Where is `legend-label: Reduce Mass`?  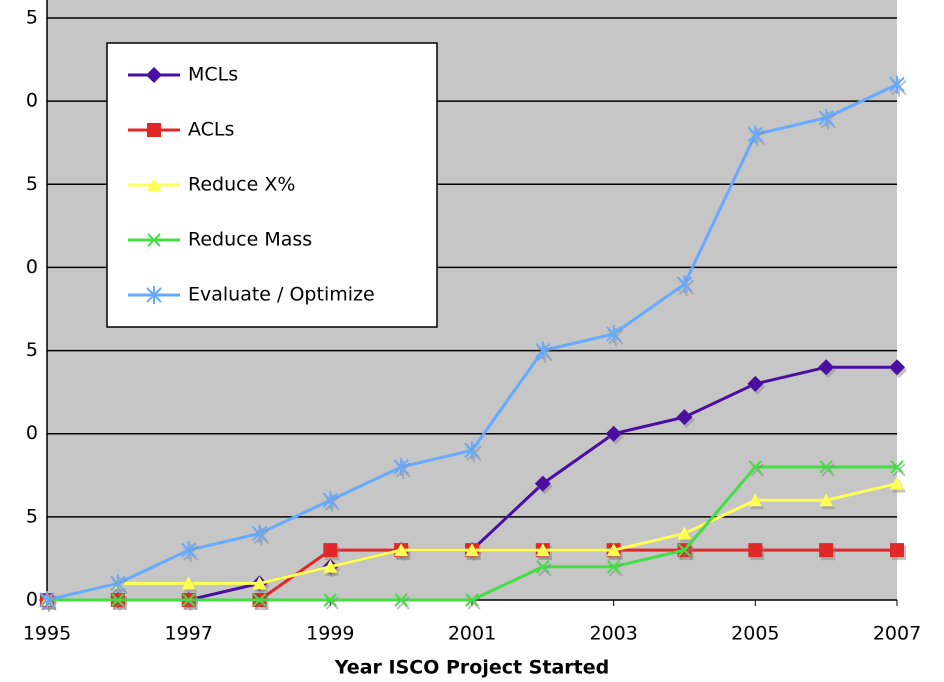
legend-label: Reduce Mass is located at coordinates (250, 240).